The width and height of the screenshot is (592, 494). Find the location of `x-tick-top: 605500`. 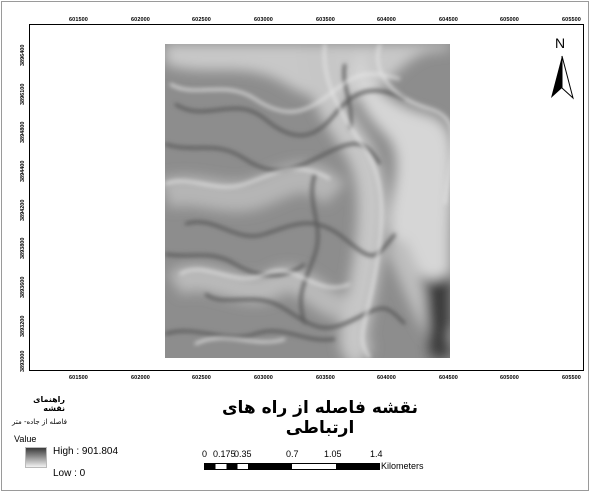

x-tick-top: 605500 is located at coordinates (571, 20).